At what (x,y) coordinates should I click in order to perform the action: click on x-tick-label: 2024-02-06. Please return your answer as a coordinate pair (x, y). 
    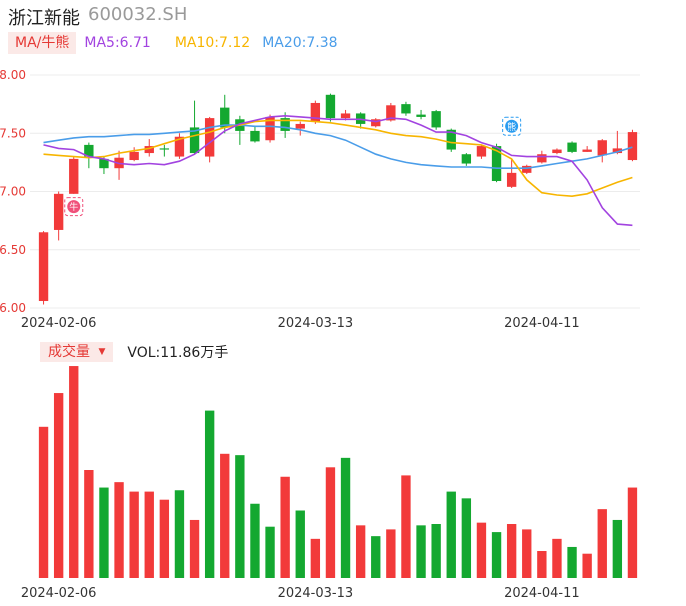
    Looking at the image, I should click on (59, 323).